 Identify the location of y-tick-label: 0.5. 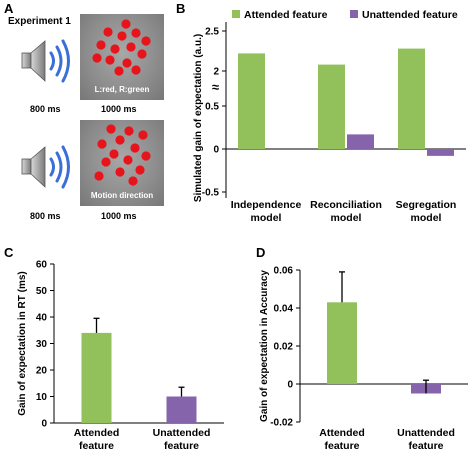
(212, 107).